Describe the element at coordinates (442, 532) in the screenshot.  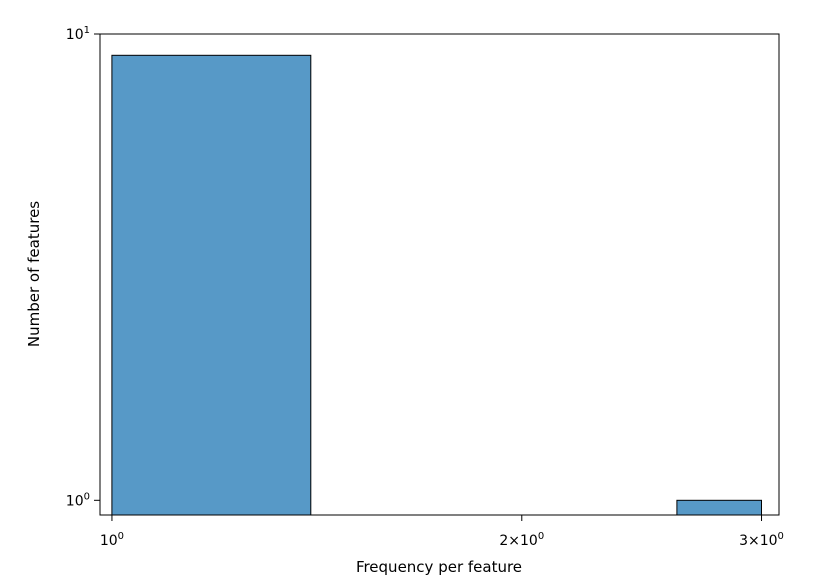
I see `x-axis-ticks: 100 2×100 3×100` at that location.